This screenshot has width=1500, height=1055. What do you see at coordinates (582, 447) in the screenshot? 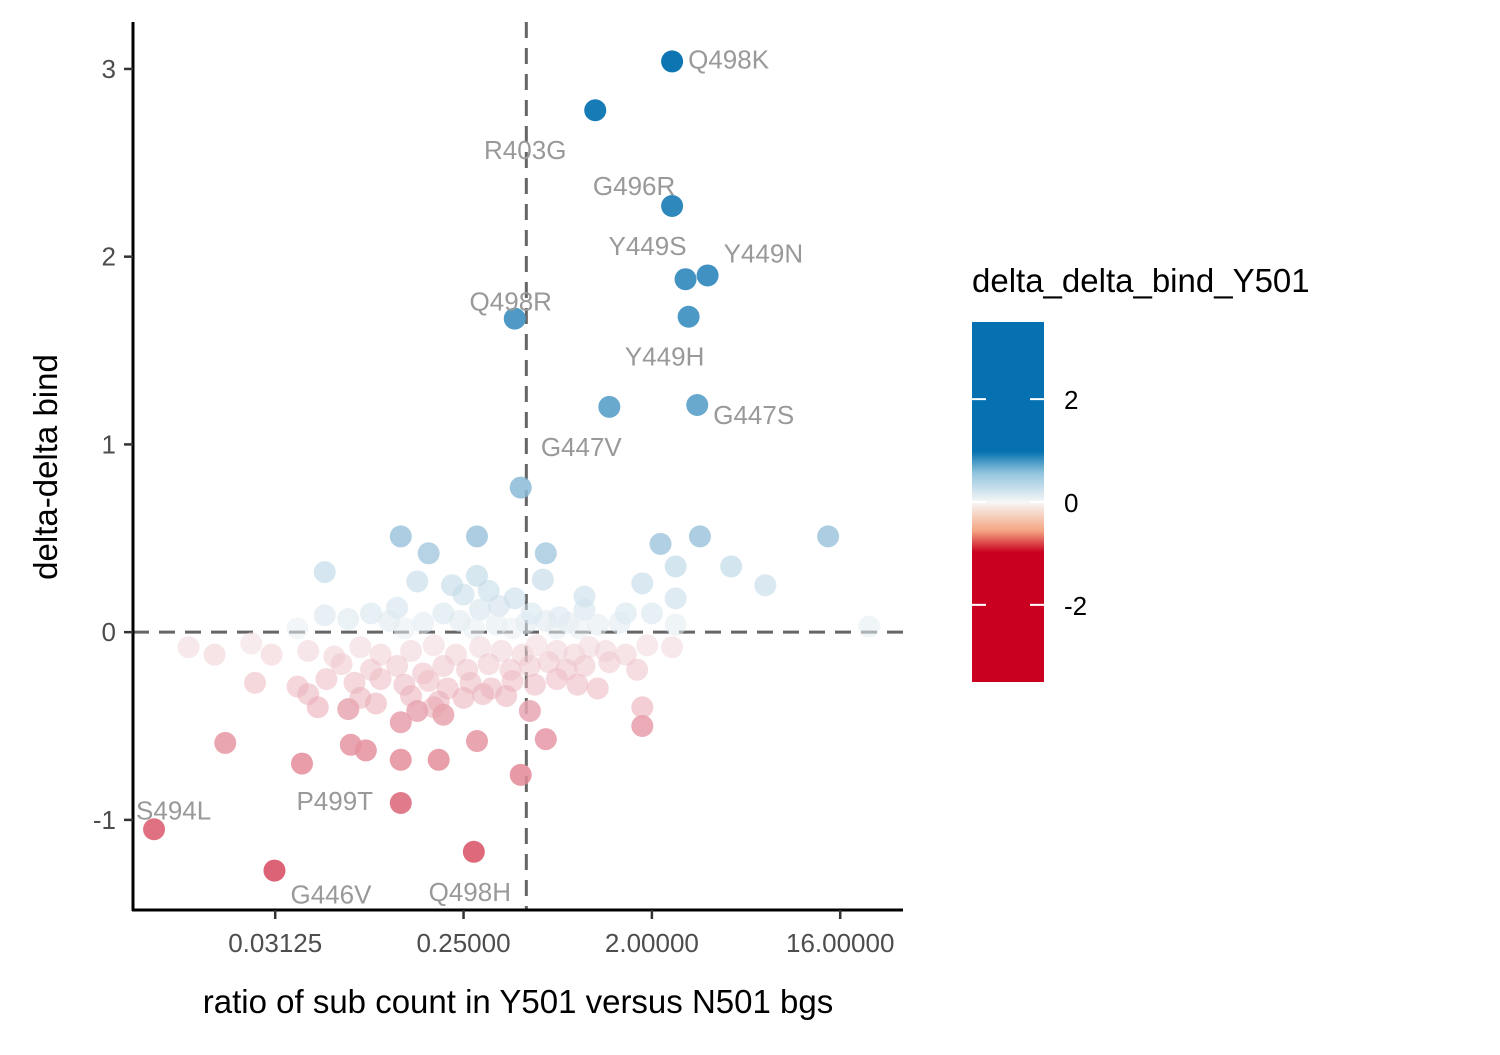
I see `point-label-g447v: G447V` at bounding box center [582, 447].